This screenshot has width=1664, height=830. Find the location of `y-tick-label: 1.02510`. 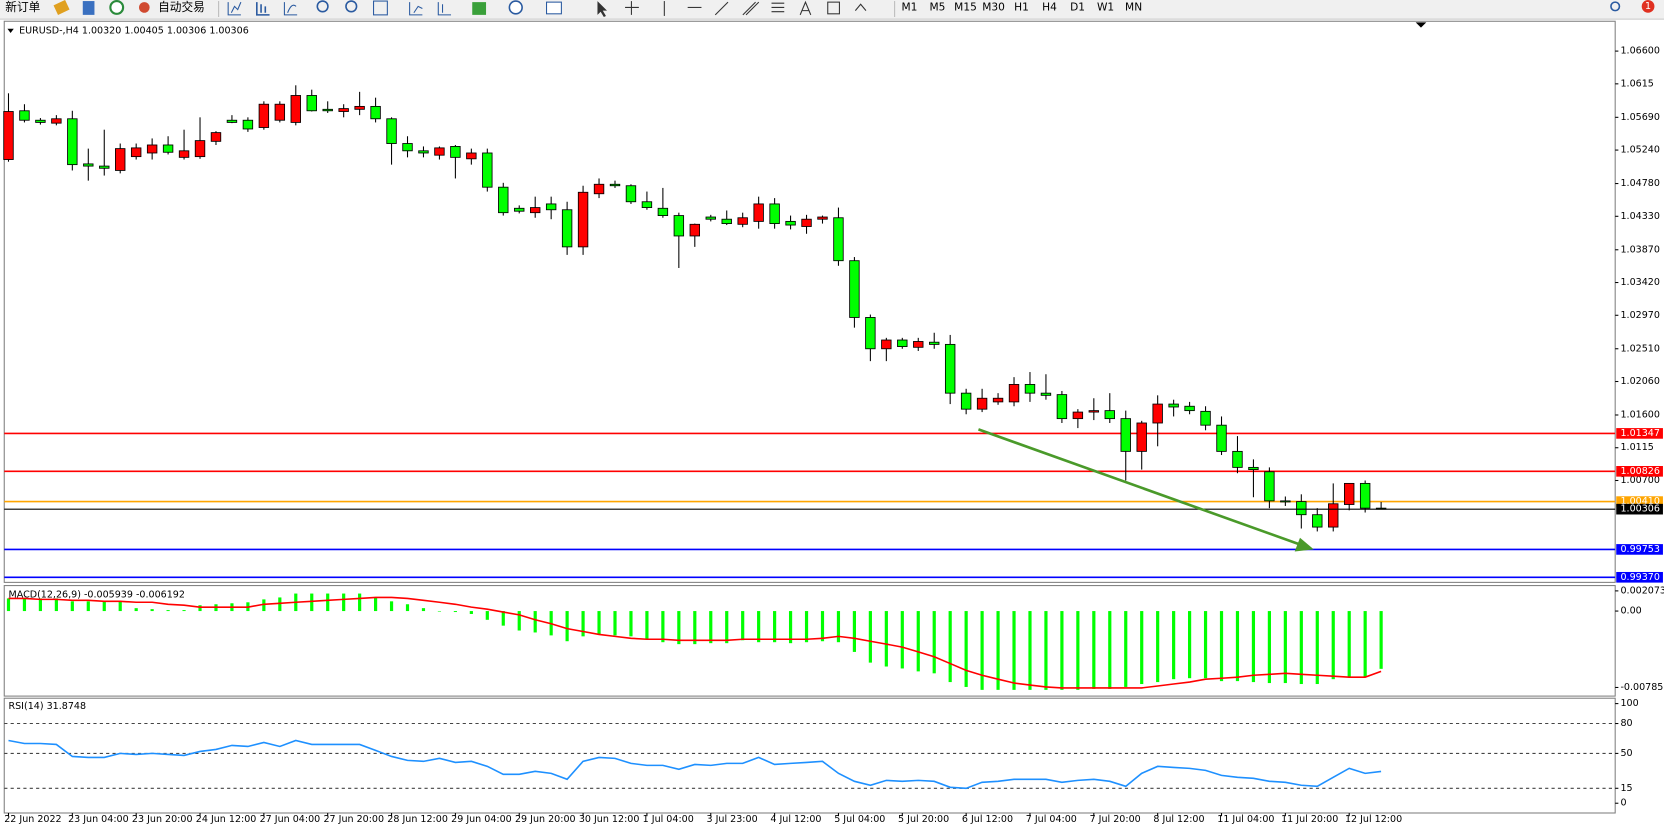

y-tick-label: 1.02510 is located at coordinates (1639, 348).